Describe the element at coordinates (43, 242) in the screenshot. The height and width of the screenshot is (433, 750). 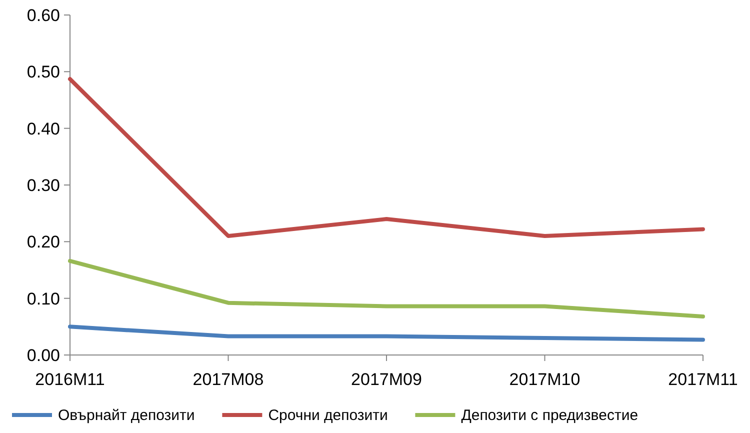
I see `y-tick-label: 0.20` at that location.